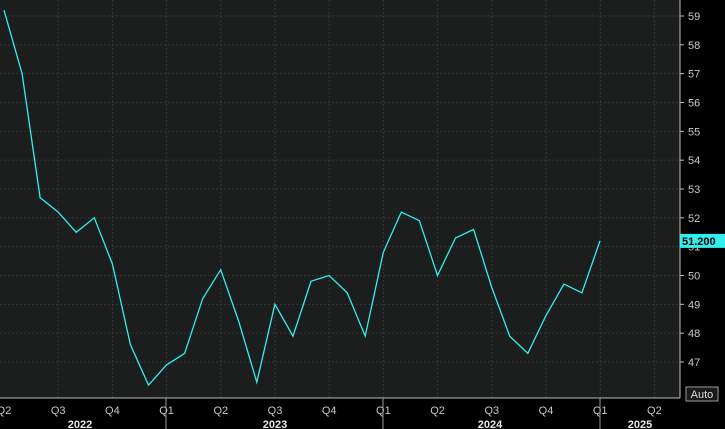 The height and width of the screenshot is (429, 725). What do you see at coordinates (80, 424) in the screenshot?
I see `year-label: 2022` at bounding box center [80, 424].